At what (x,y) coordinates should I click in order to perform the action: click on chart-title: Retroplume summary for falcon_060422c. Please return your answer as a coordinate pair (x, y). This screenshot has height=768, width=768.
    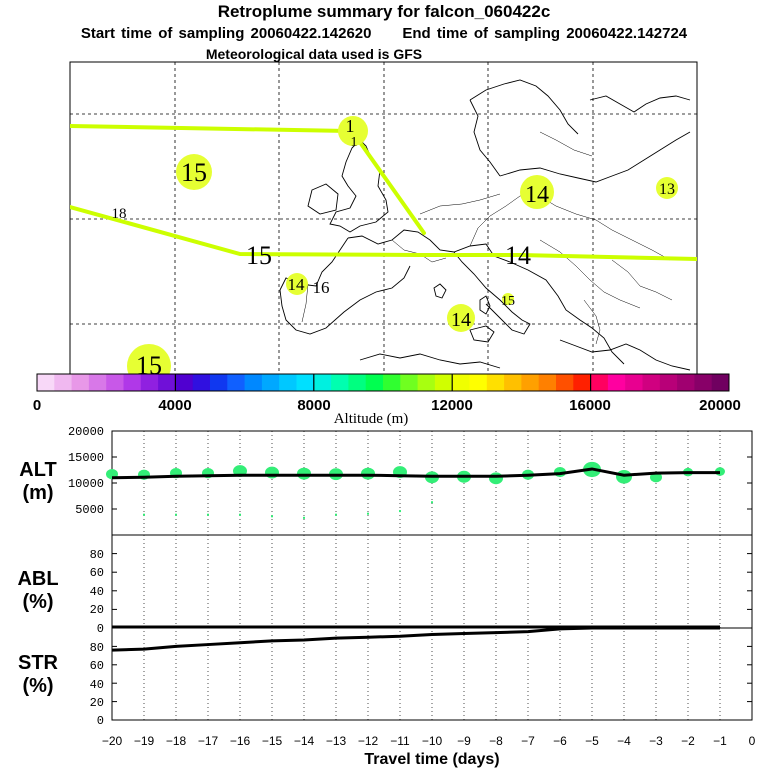
    Looking at the image, I should click on (384, 11).